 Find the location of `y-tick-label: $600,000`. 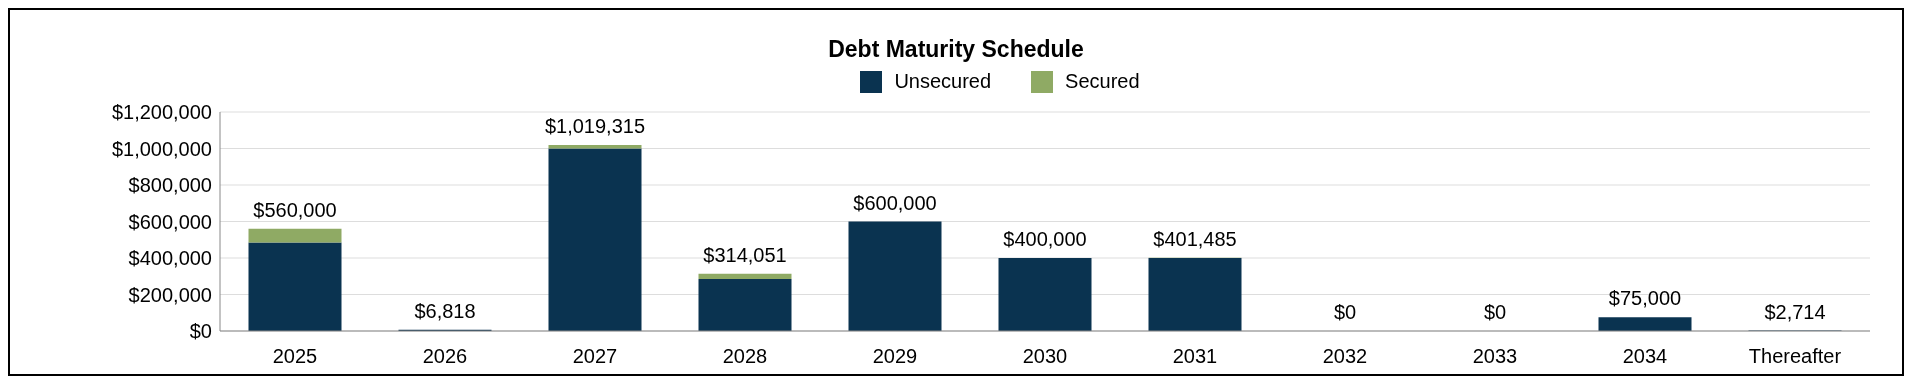

y-tick-label: $600,000 is located at coordinates (170, 221).